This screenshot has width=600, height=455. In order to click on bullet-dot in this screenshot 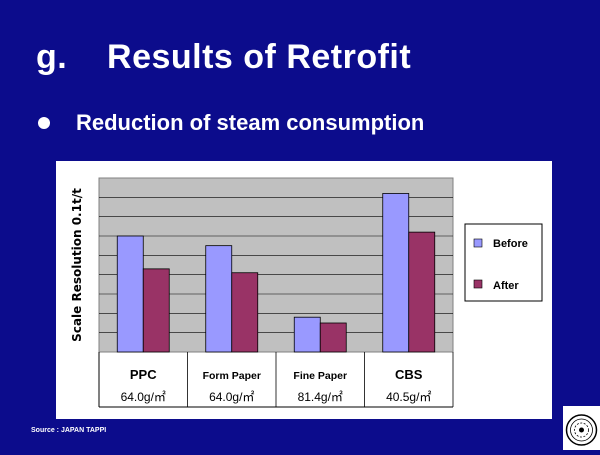, I will do `click(44, 123)`.